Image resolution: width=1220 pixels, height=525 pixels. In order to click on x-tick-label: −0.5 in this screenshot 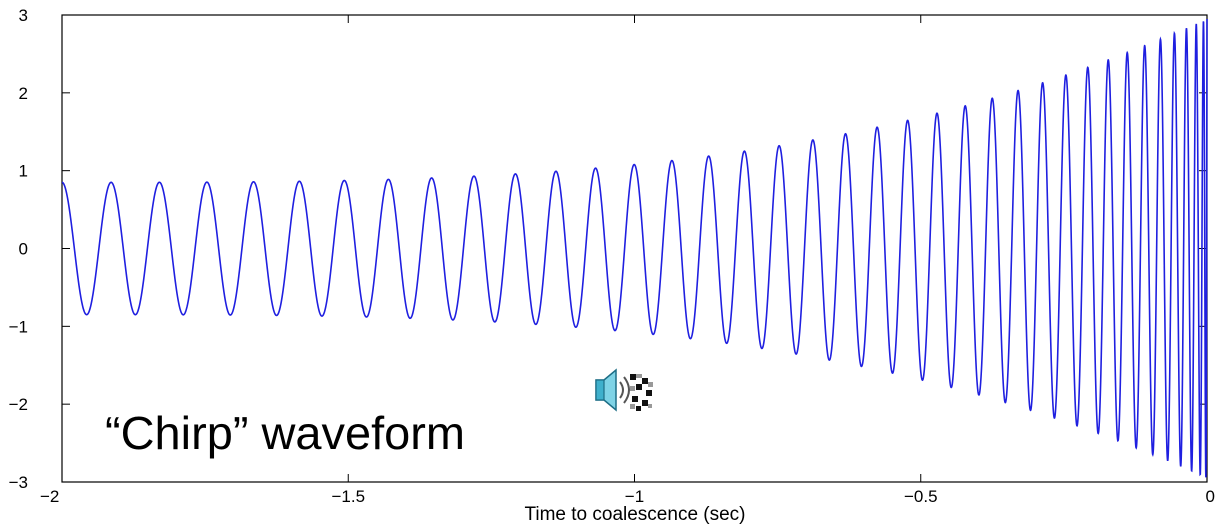, I will do `click(921, 496)`.